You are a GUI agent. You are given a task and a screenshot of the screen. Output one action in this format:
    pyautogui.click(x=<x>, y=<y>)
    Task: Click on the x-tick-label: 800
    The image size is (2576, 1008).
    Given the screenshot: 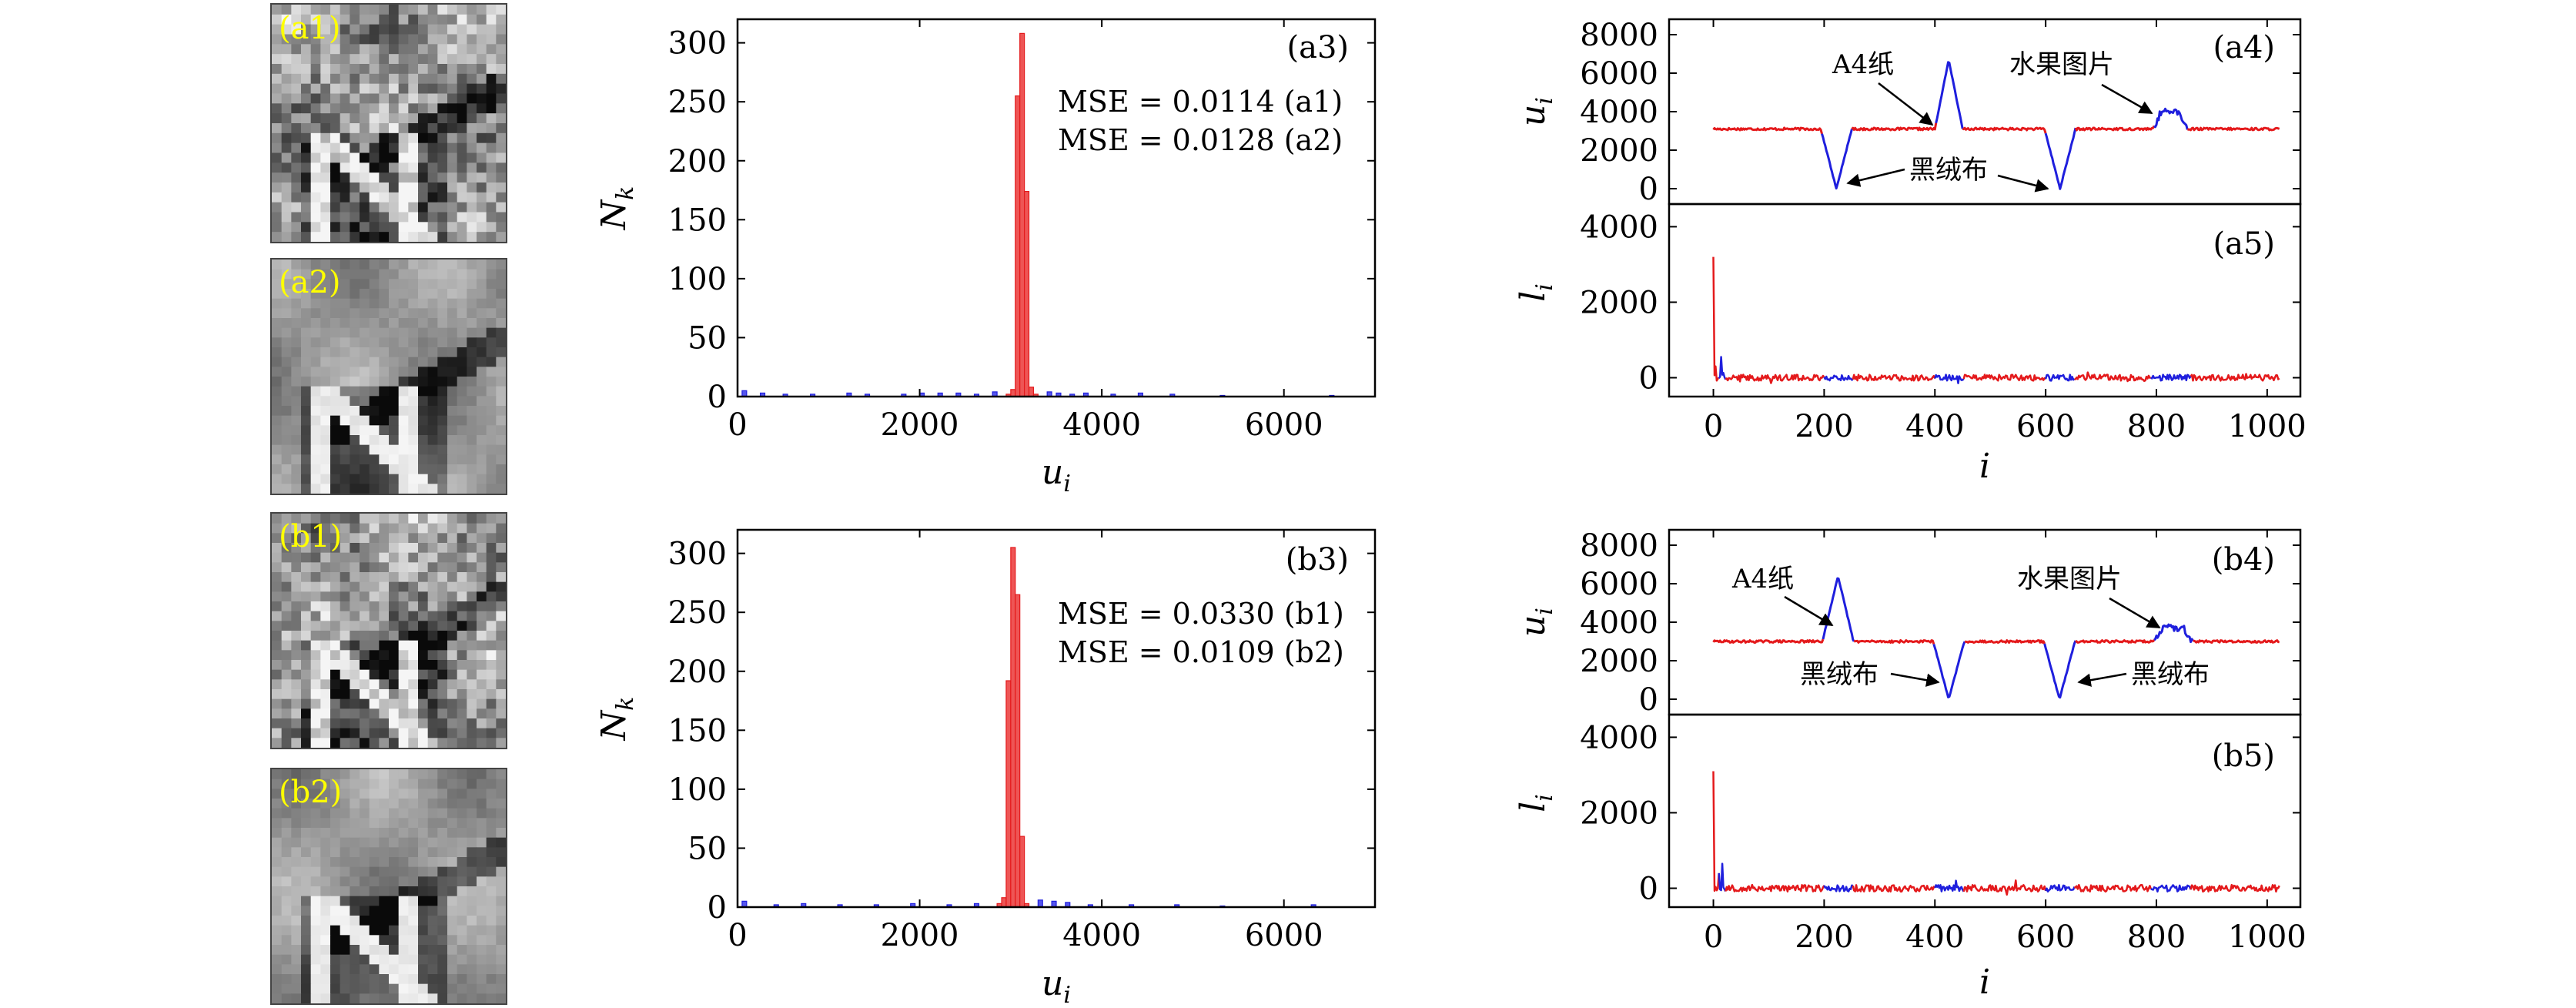 What is the action you would take?
    pyautogui.click(x=2157, y=426)
    